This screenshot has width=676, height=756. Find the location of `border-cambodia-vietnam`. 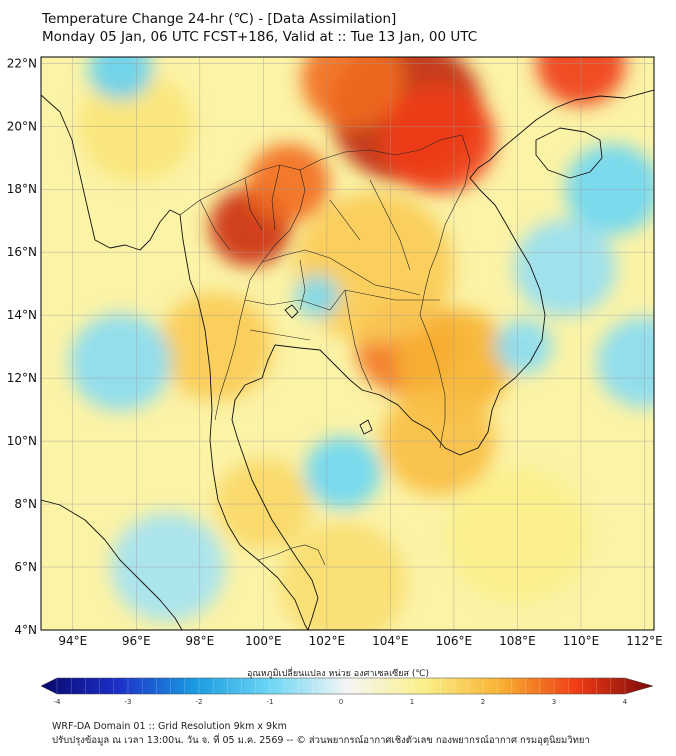

border-cambodia-vietnam is located at coordinates (432, 381).